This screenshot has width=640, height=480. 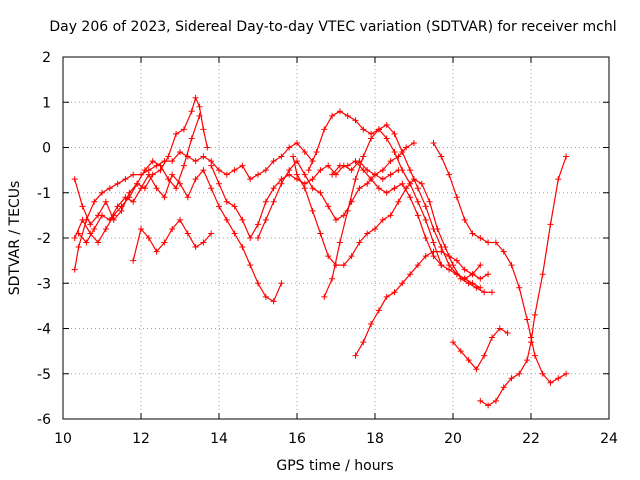 What do you see at coordinates (531, 439) in the screenshot?
I see `x-tick-label: 22` at bounding box center [531, 439].